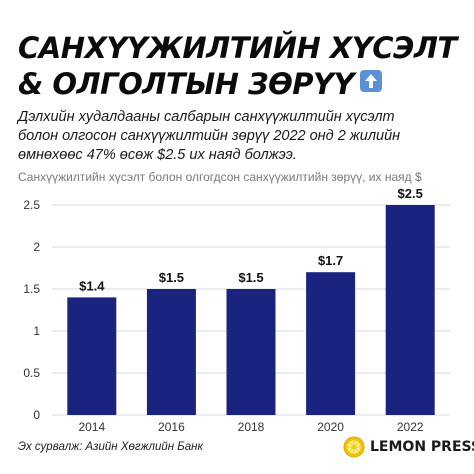  What do you see at coordinates (36, 415) in the screenshot?
I see `y-tick-label: 0` at bounding box center [36, 415].